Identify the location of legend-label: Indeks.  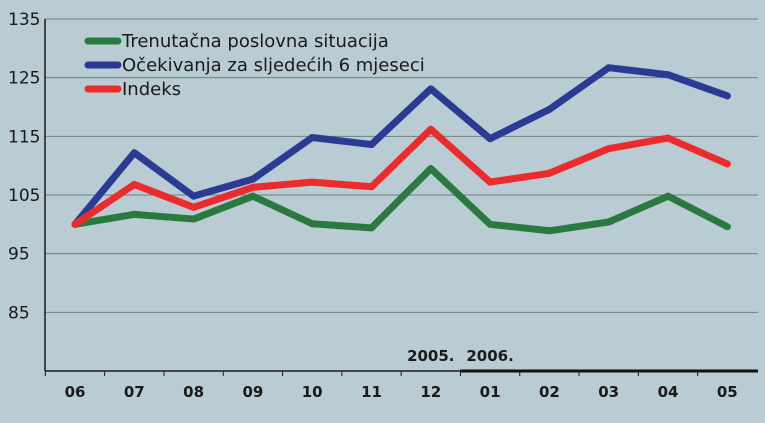
(151, 89).